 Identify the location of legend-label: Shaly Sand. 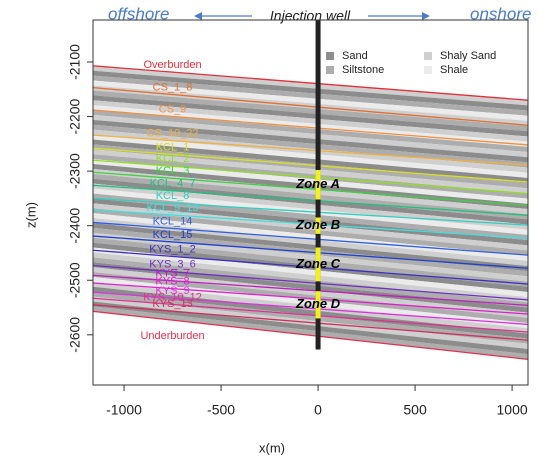
(468, 56).